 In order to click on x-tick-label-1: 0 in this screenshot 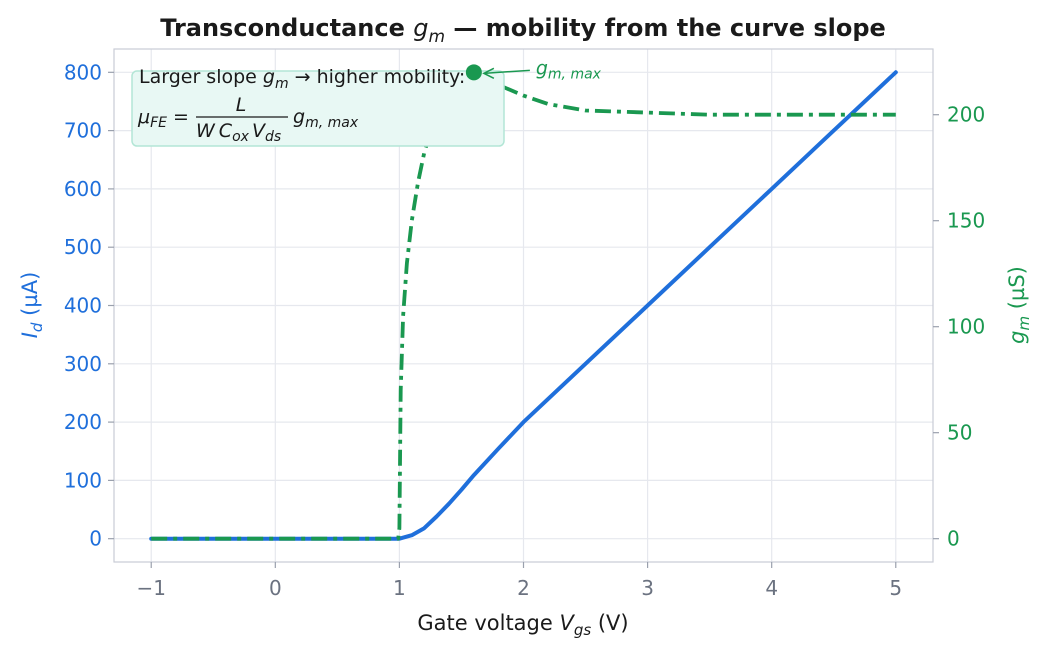, I will do `click(275, 588)`.